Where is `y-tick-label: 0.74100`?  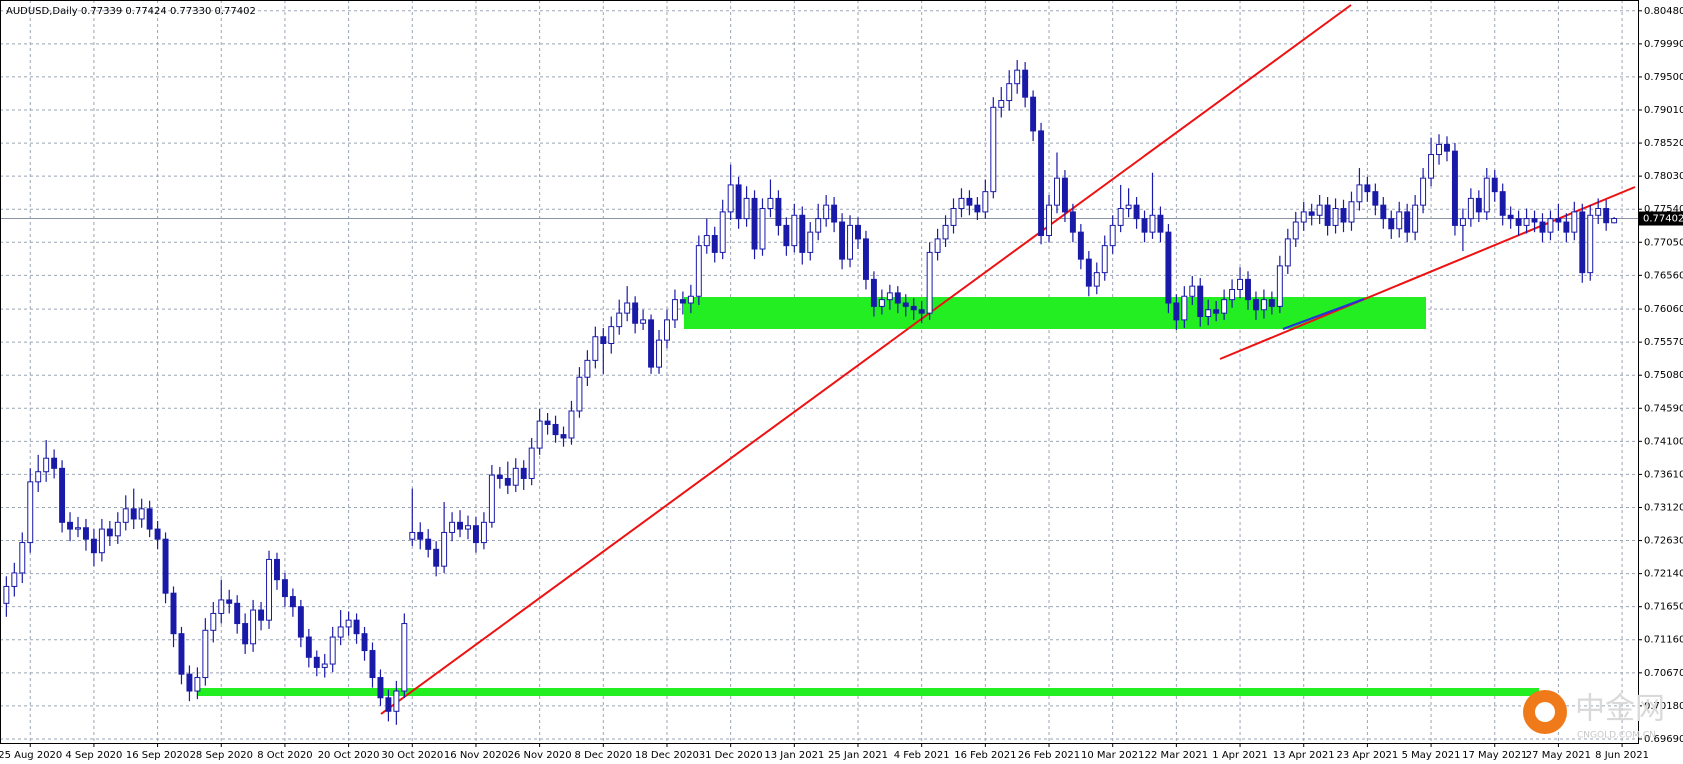 y-tick-label: 0.74100 is located at coordinates (1663, 441).